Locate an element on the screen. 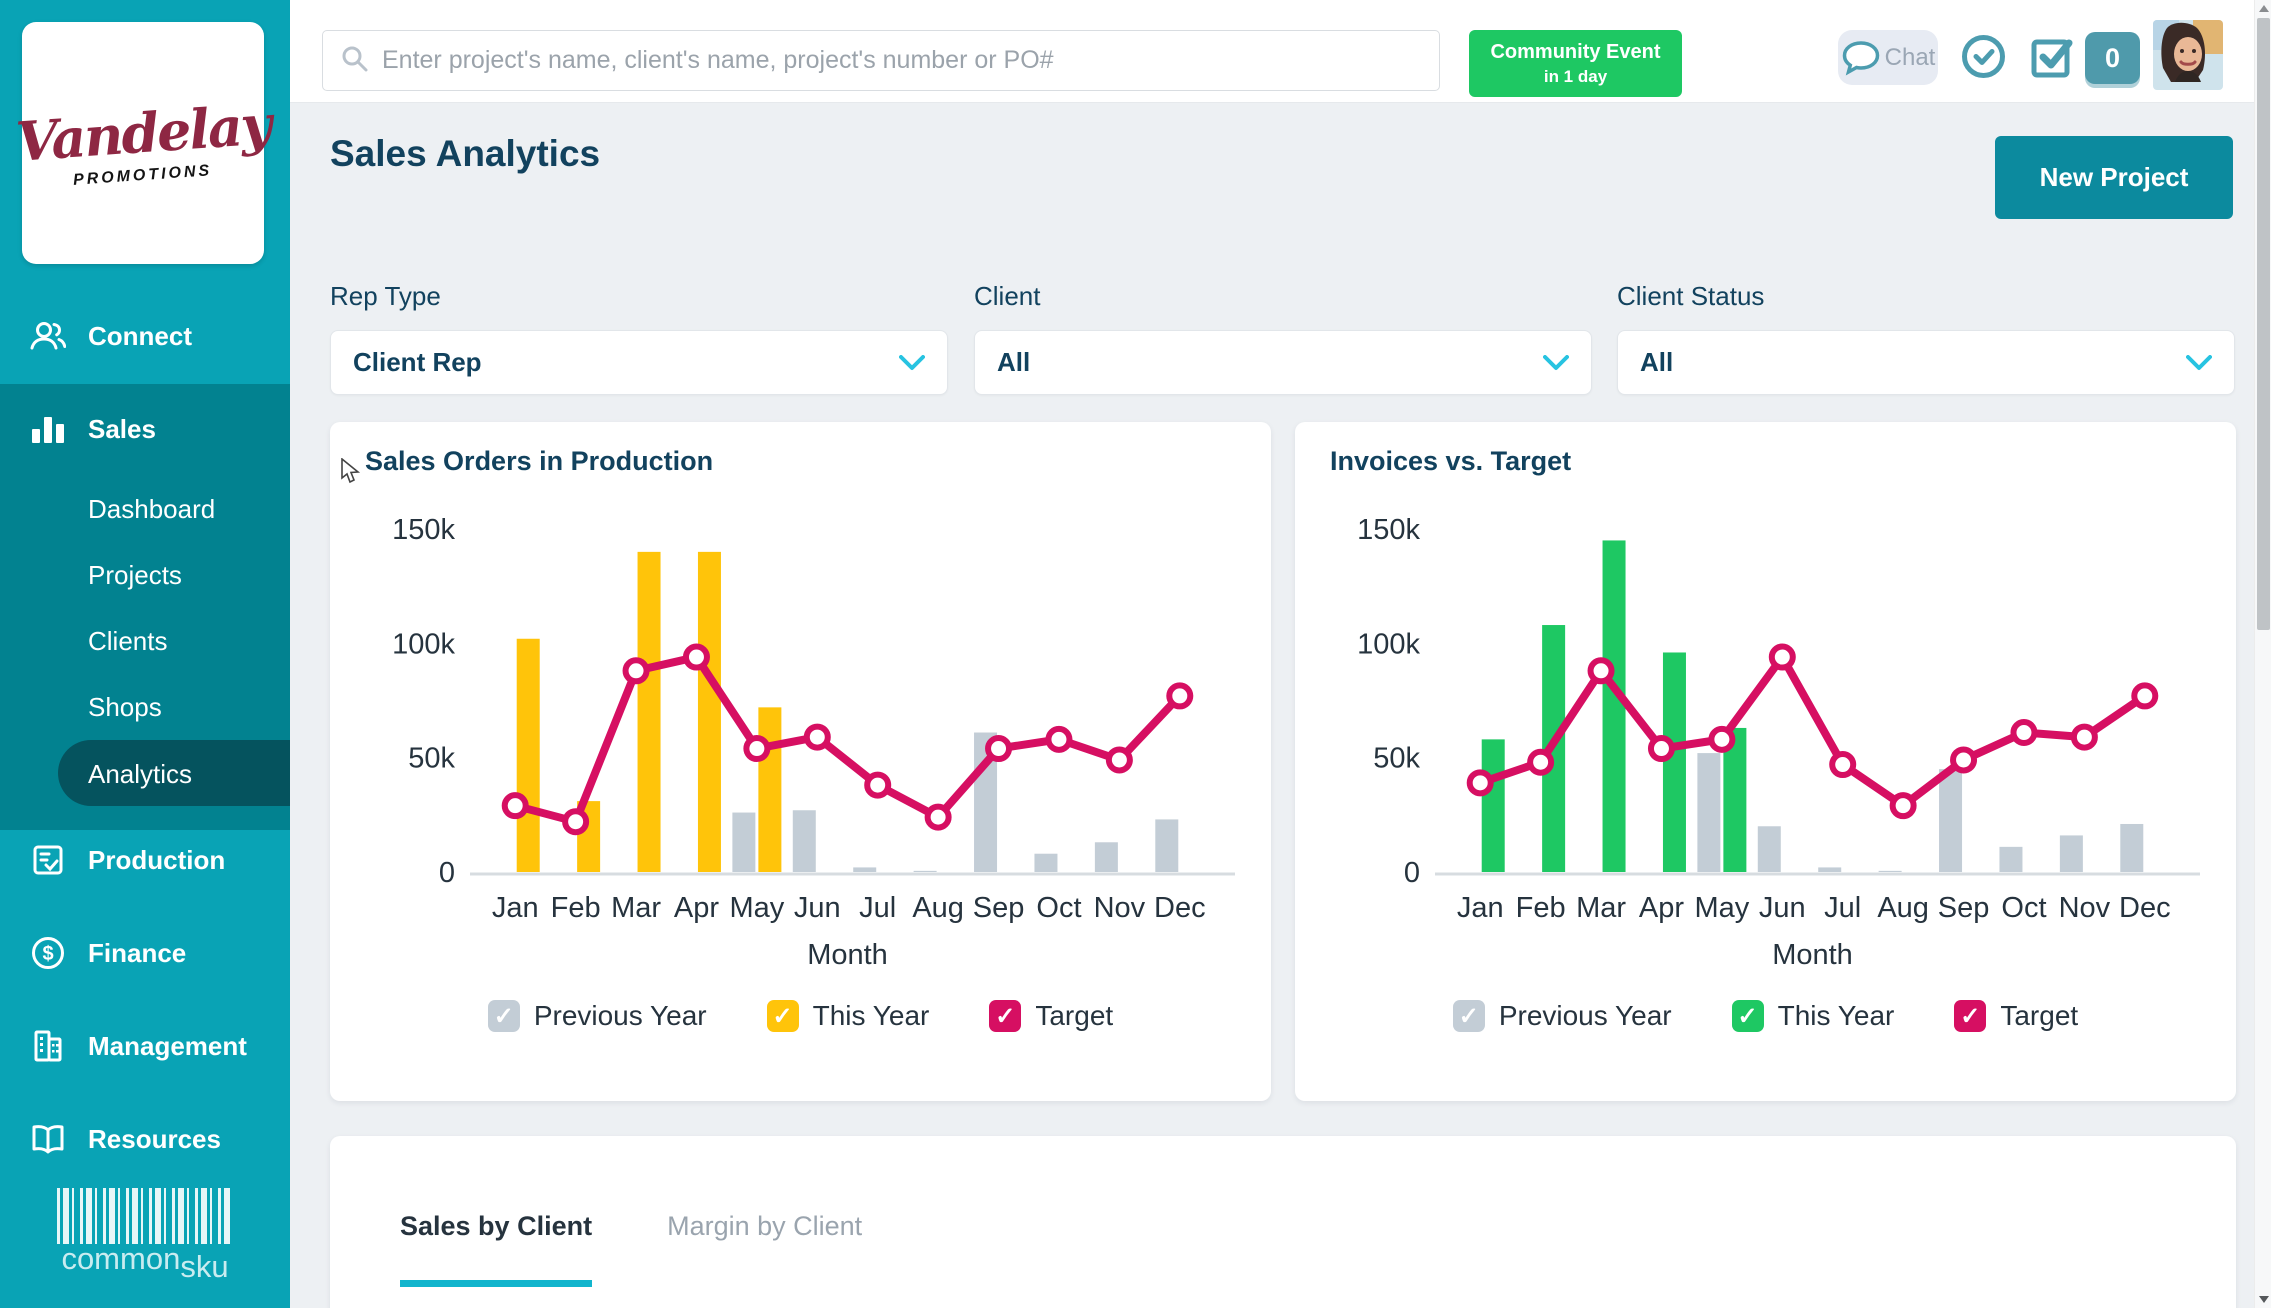 The image size is (2271, 1308). chat-label: Chat is located at coordinates (1910, 57).